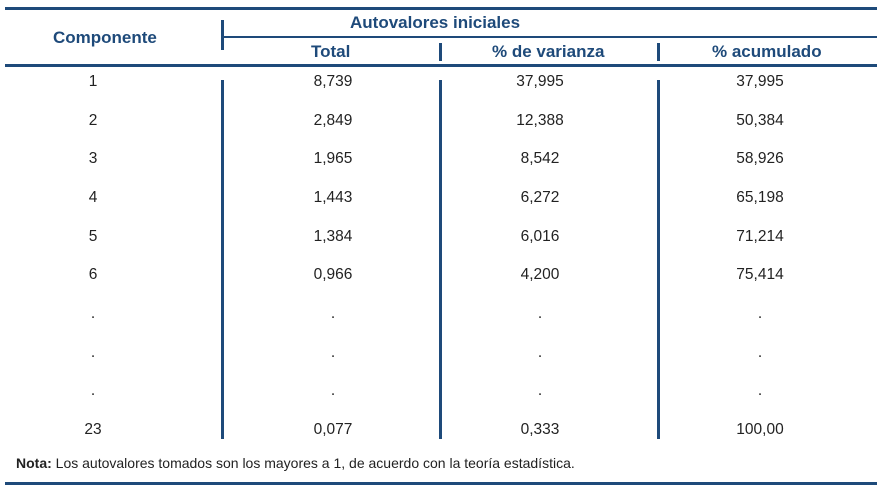 The image size is (883, 486). Describe the element at coordinates (34, 463) in the screenshot. I see `note-label: Nota:` at that location.